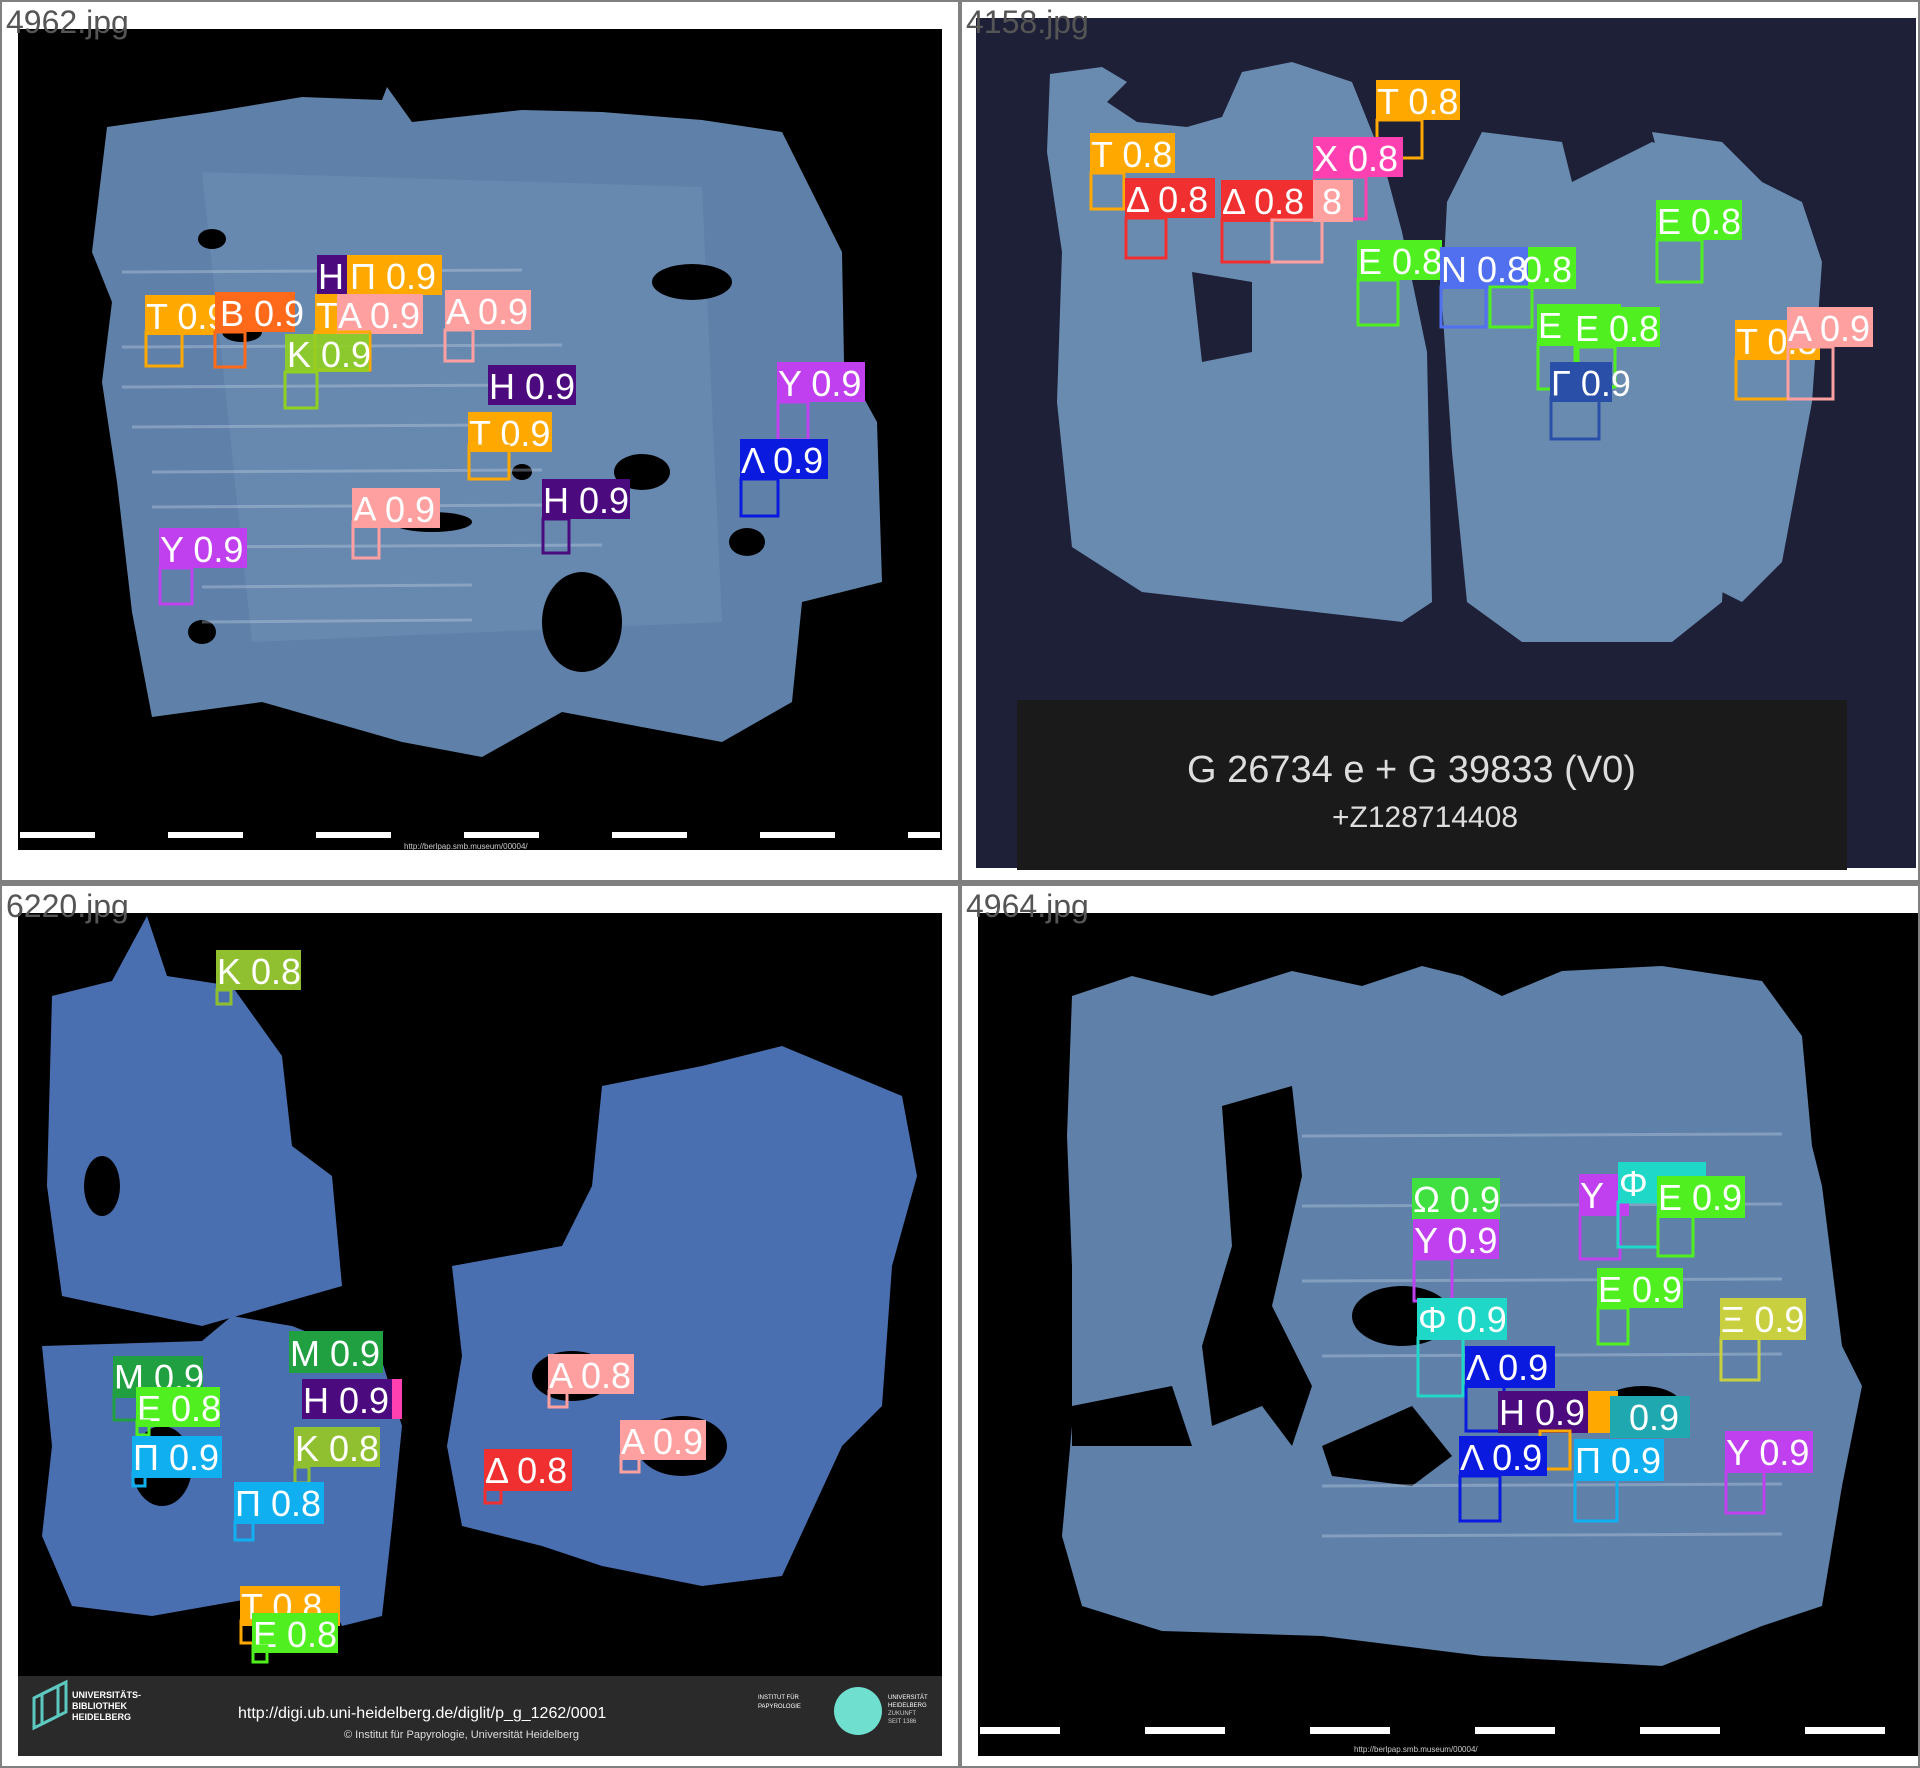 The height and width of the screenshot is (1768, 1920). I want to click on detection-box: N 0.8, so click(1483, 288).